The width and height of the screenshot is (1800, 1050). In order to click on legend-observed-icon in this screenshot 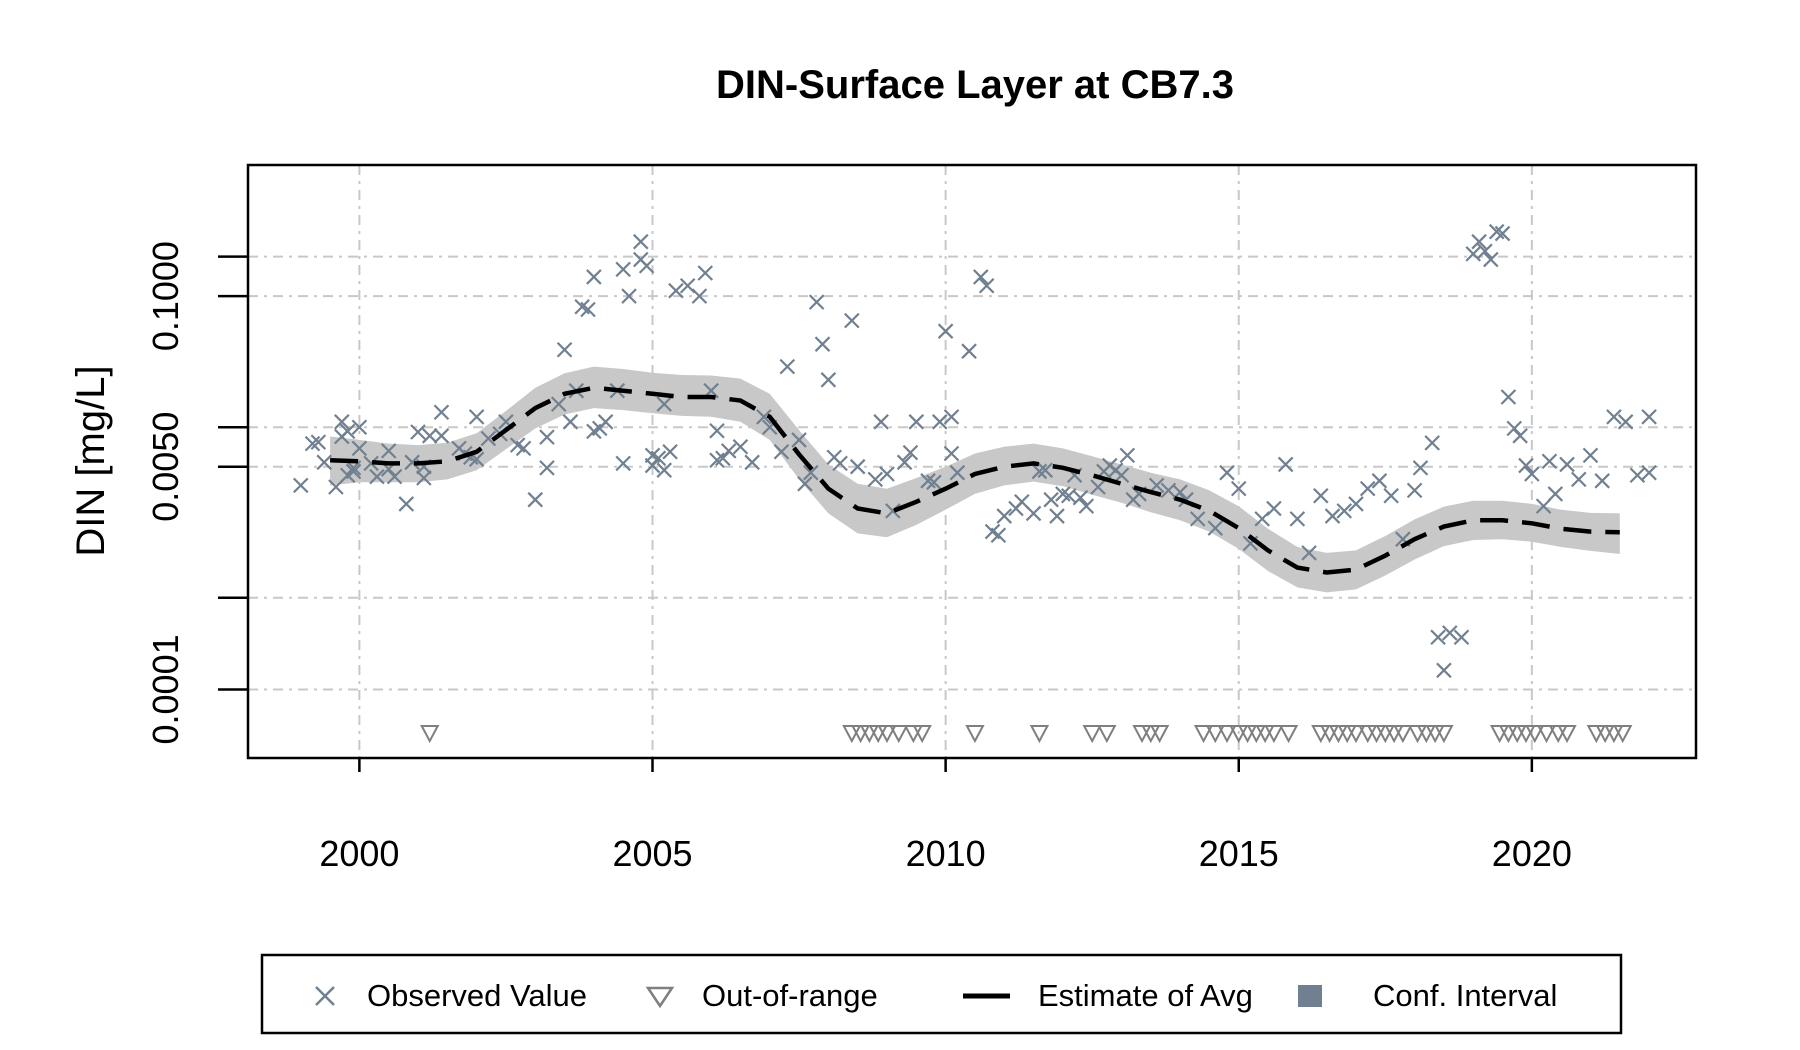, I will do `click(325, 996)`.